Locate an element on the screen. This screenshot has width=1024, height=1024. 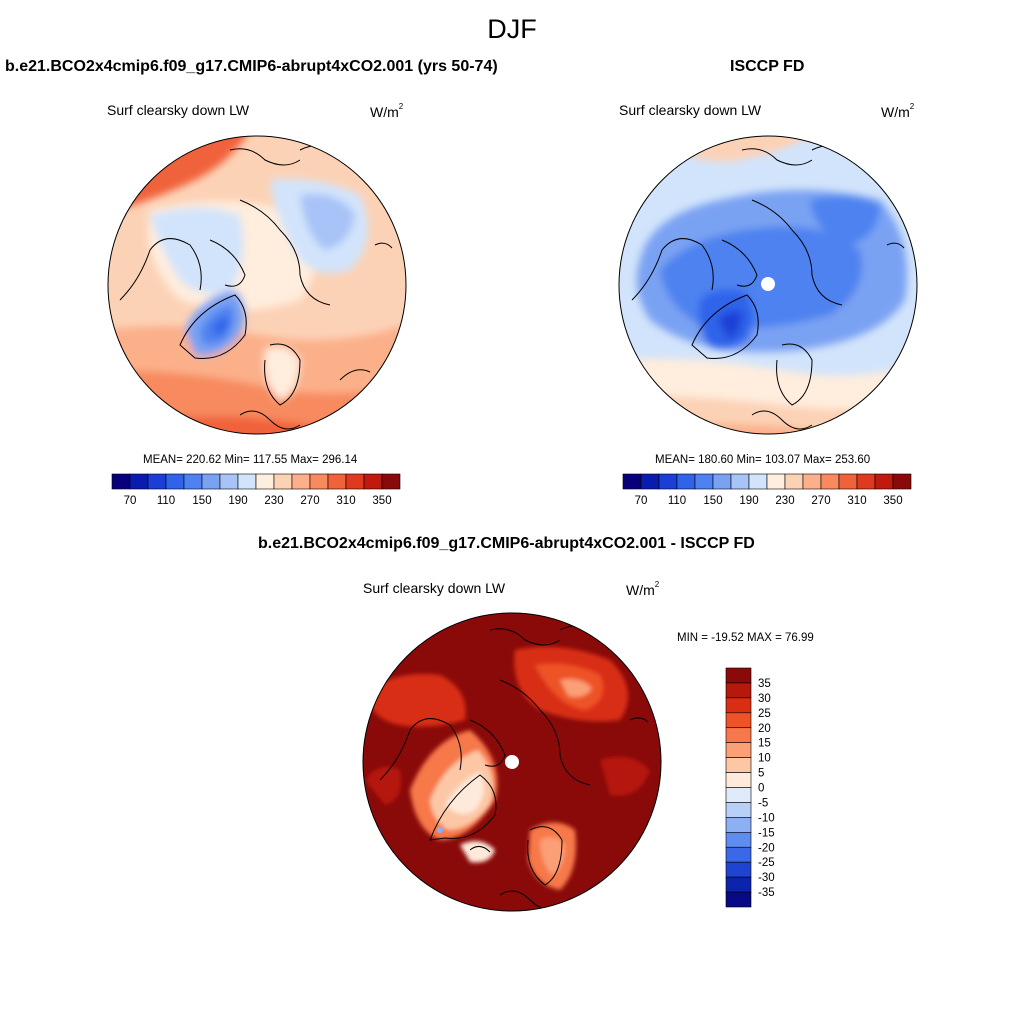
cbar-right-tick-label: 310 is located at coordinates (856, 501).